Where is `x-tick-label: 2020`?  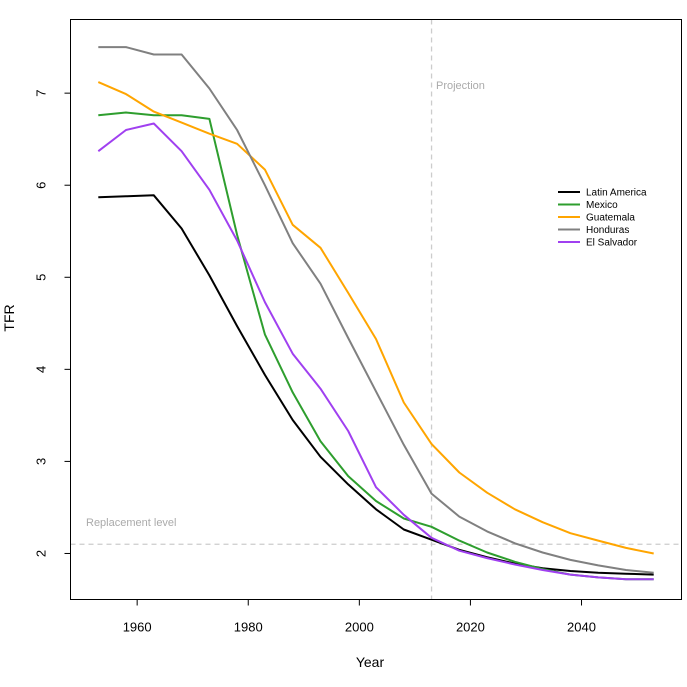
x-tick-label: 2020 is located at coordinates (470, 627).